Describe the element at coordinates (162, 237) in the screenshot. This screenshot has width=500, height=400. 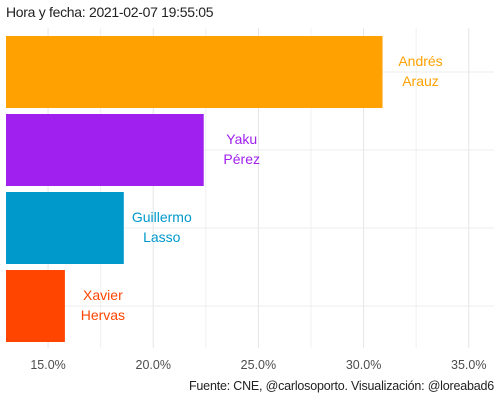
I see `bar-label: Lasso` at that location.